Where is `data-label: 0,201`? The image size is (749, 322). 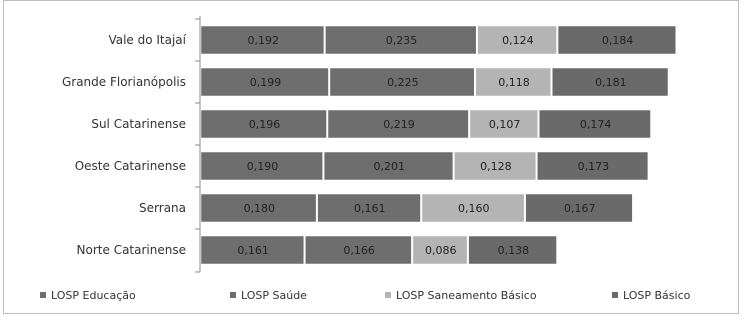
data-label: 0,201 is located at coordinates (389, 166).